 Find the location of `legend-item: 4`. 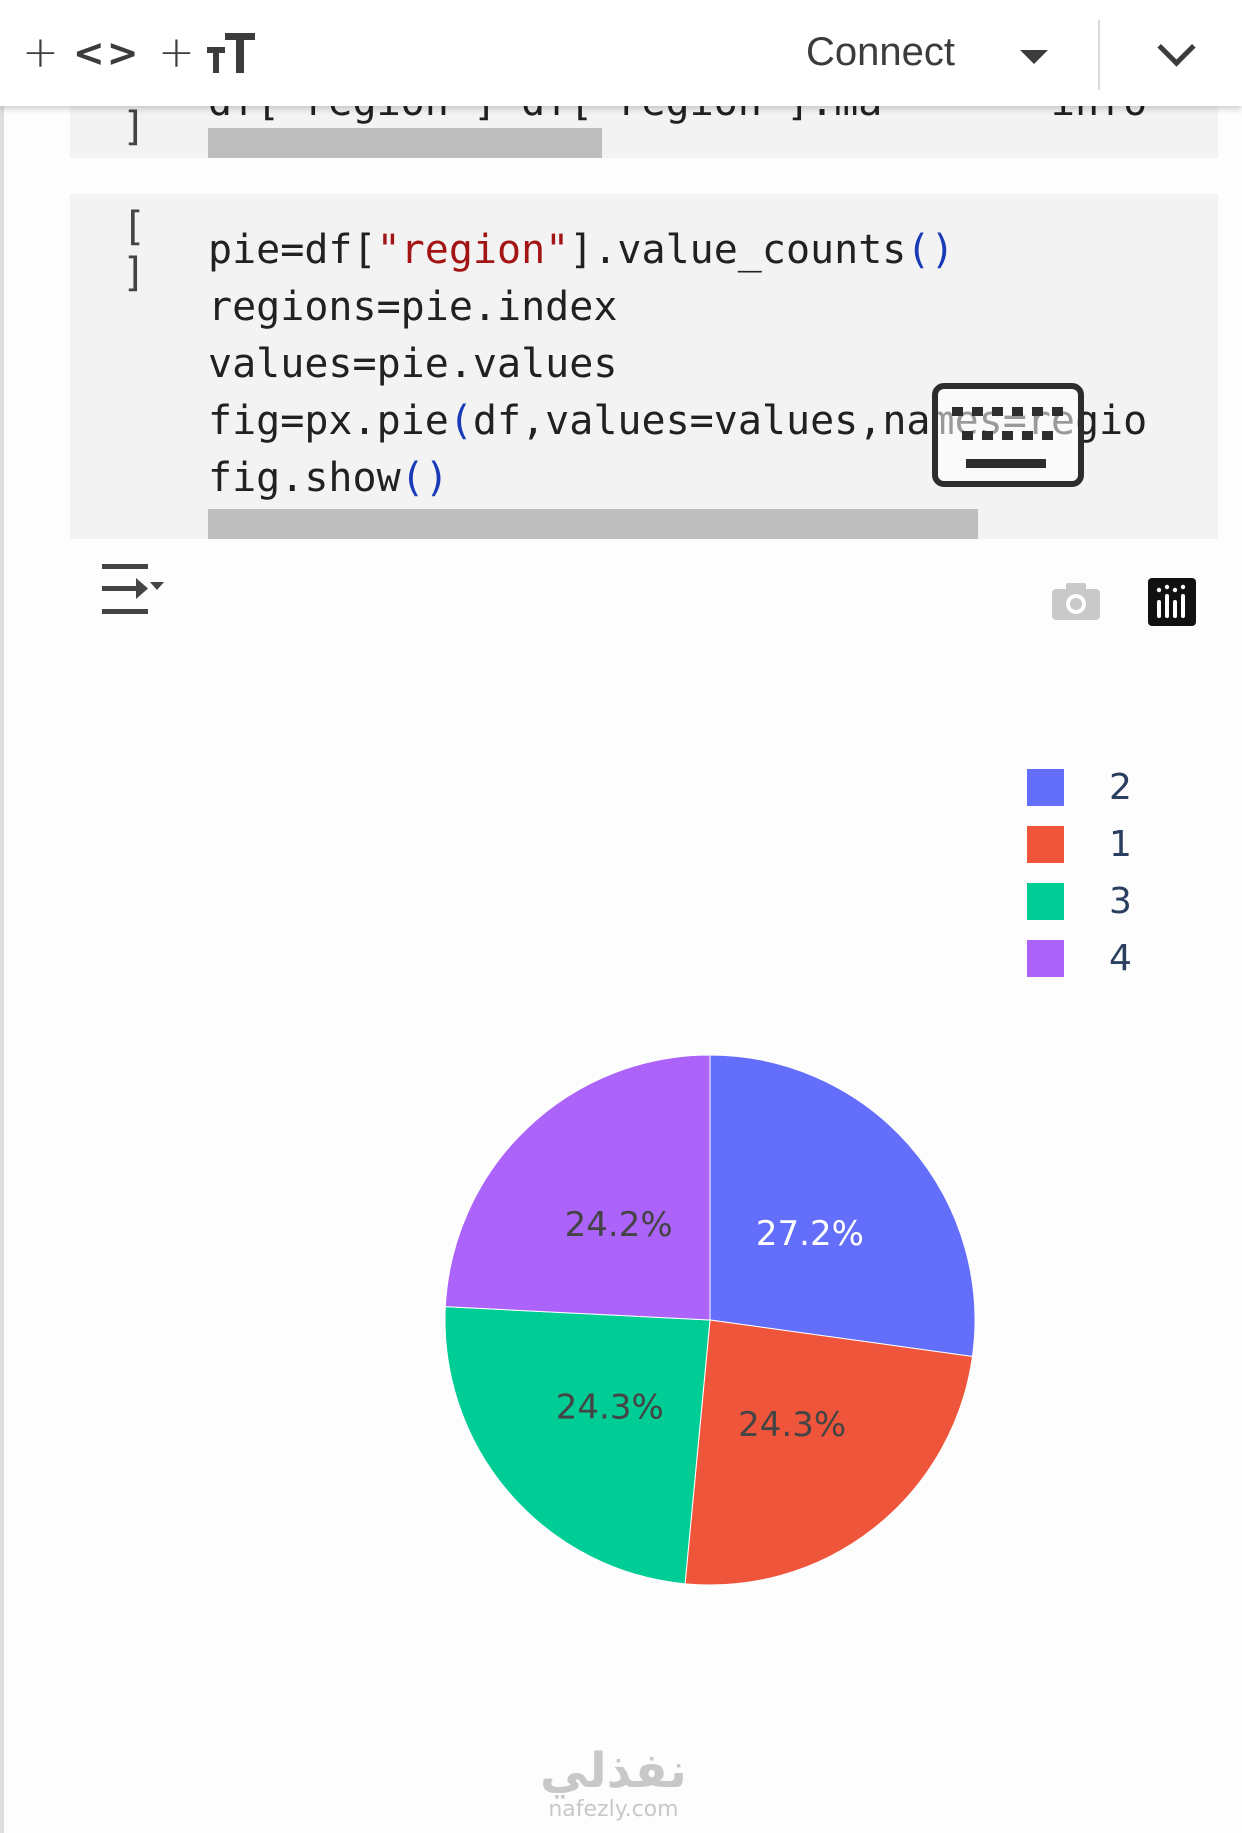

legend-item: 4 is located at coordinates (1079, 958).